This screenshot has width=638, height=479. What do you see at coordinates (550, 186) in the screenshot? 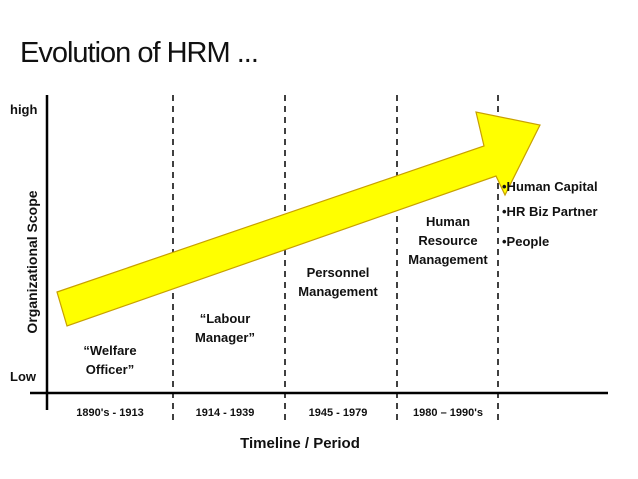
I see `bullet-item: •Human Capital` at bounding box center [550, 186].